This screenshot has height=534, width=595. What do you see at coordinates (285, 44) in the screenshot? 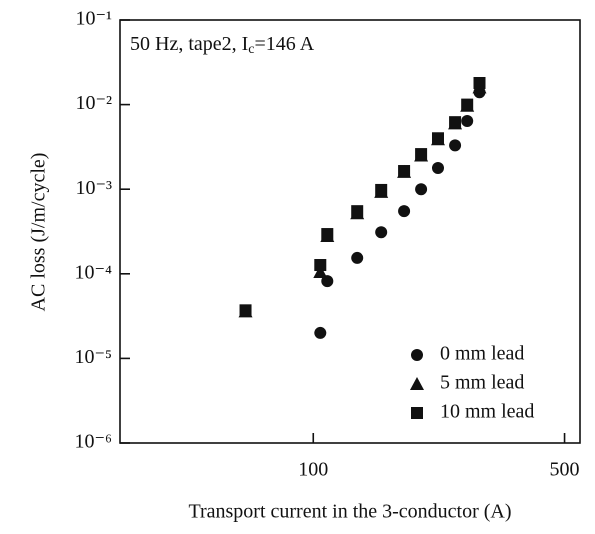
I see `annotation-text: =146 A` at bounding box center [285, 44].